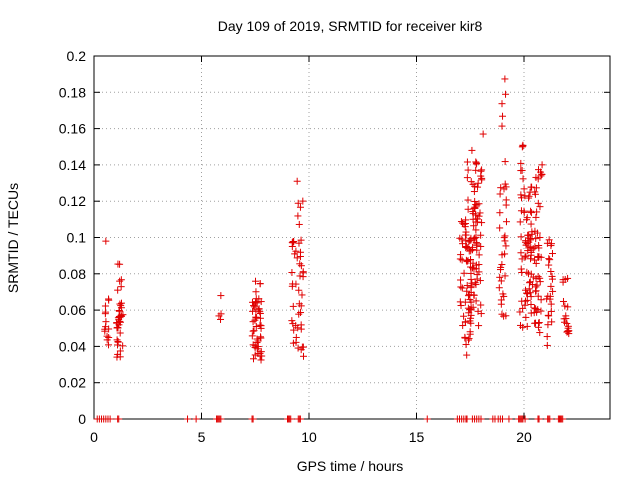 The height and width of the screenshot is (480, 640). I want to click on x-tick-label: 5, so click(202, 437).